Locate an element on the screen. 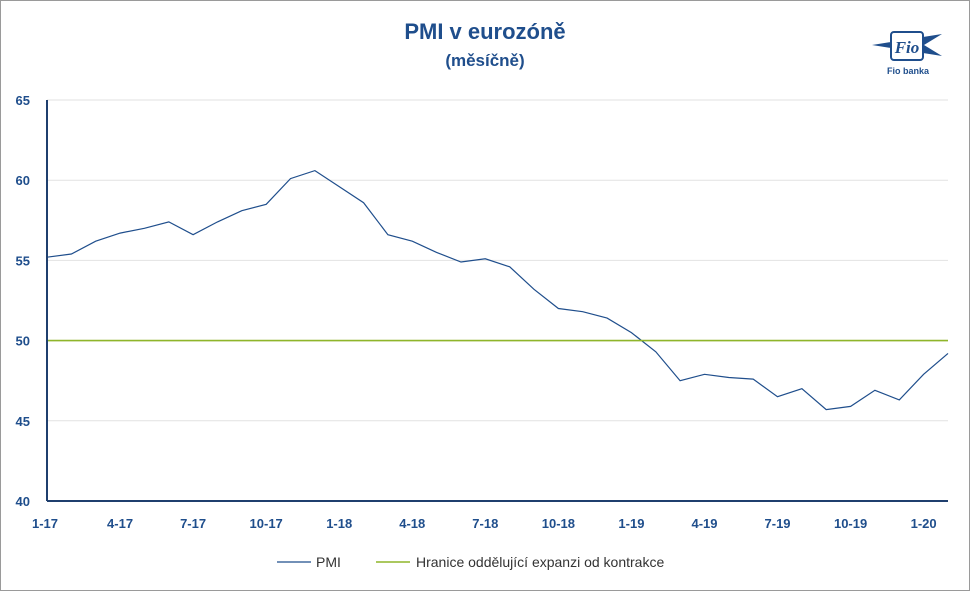 This screenshot has height=591, width=970. x-tick-label-7-18: 7-18 is located at coordinates (485, 523).